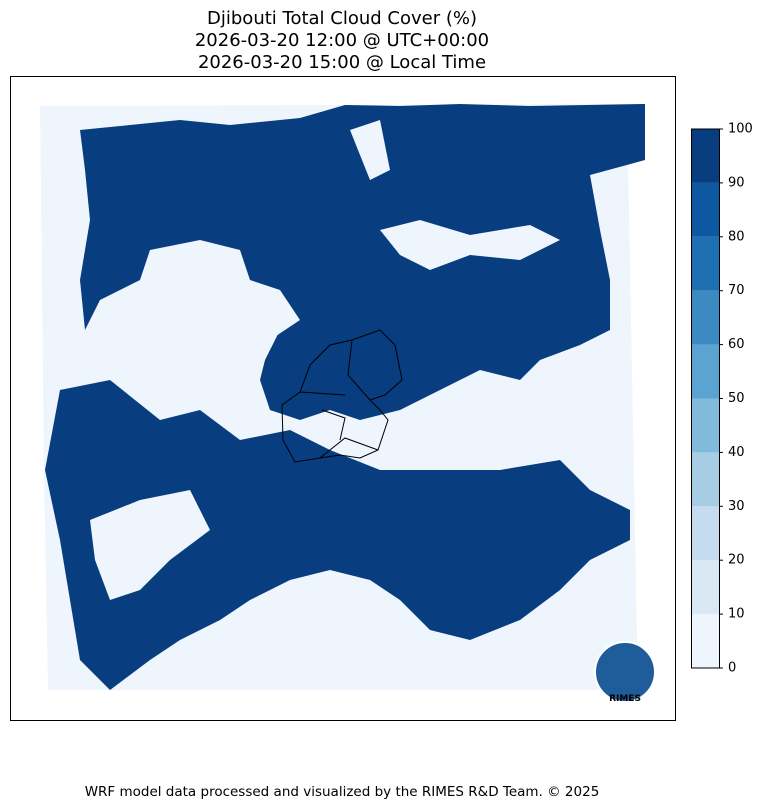 This screenshot has width=764, height=812. Describe the element at coordinates (740, 129) in the screenshot. I see `colorbar-tick-label: 100` at that location.